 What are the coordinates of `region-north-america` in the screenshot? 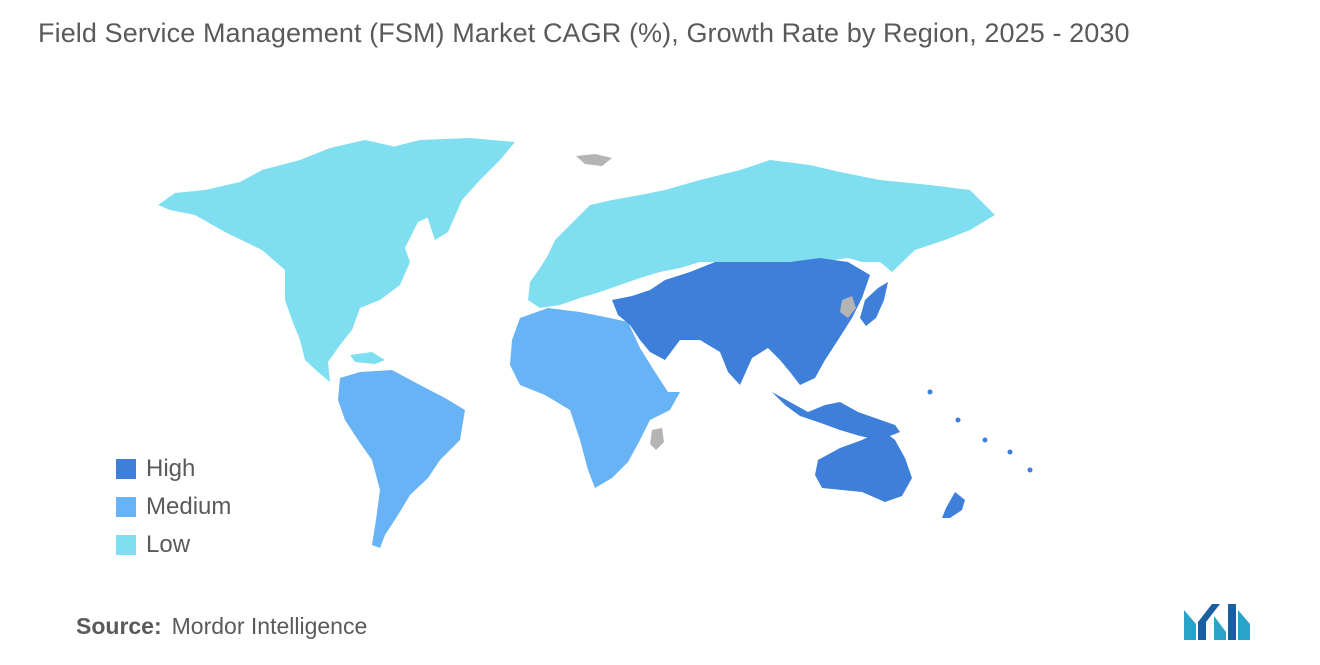 It's located at (305, 261).